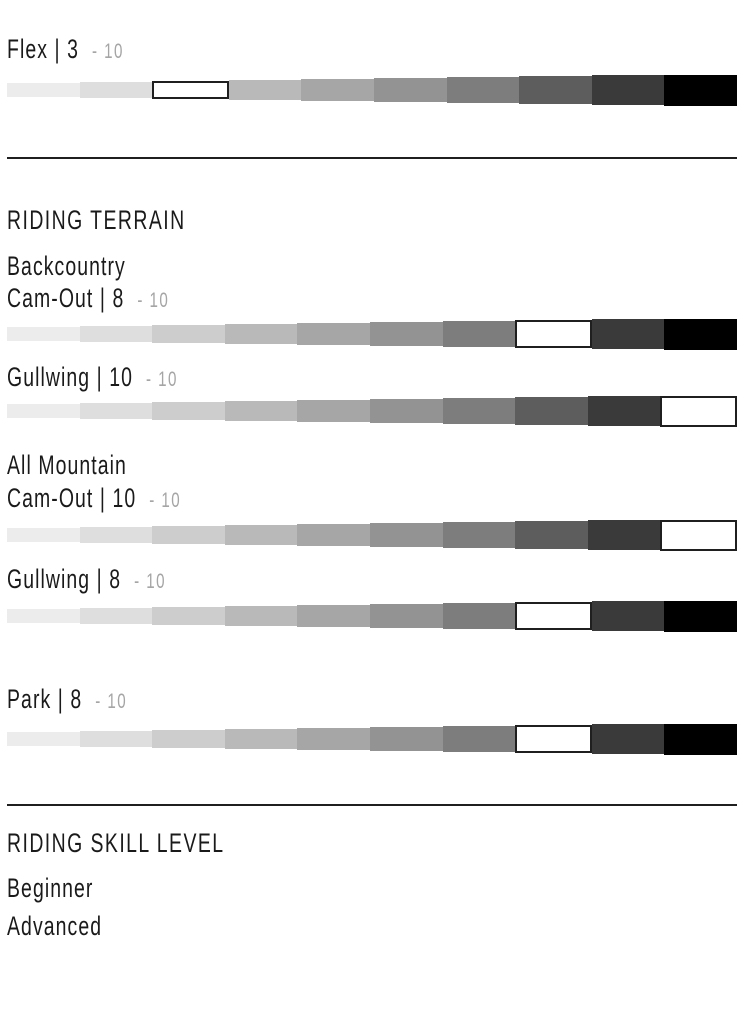 This screenshot has height=1036, width=740. I want to click on rating-bar-backcountry-camout, so click(372, 334).